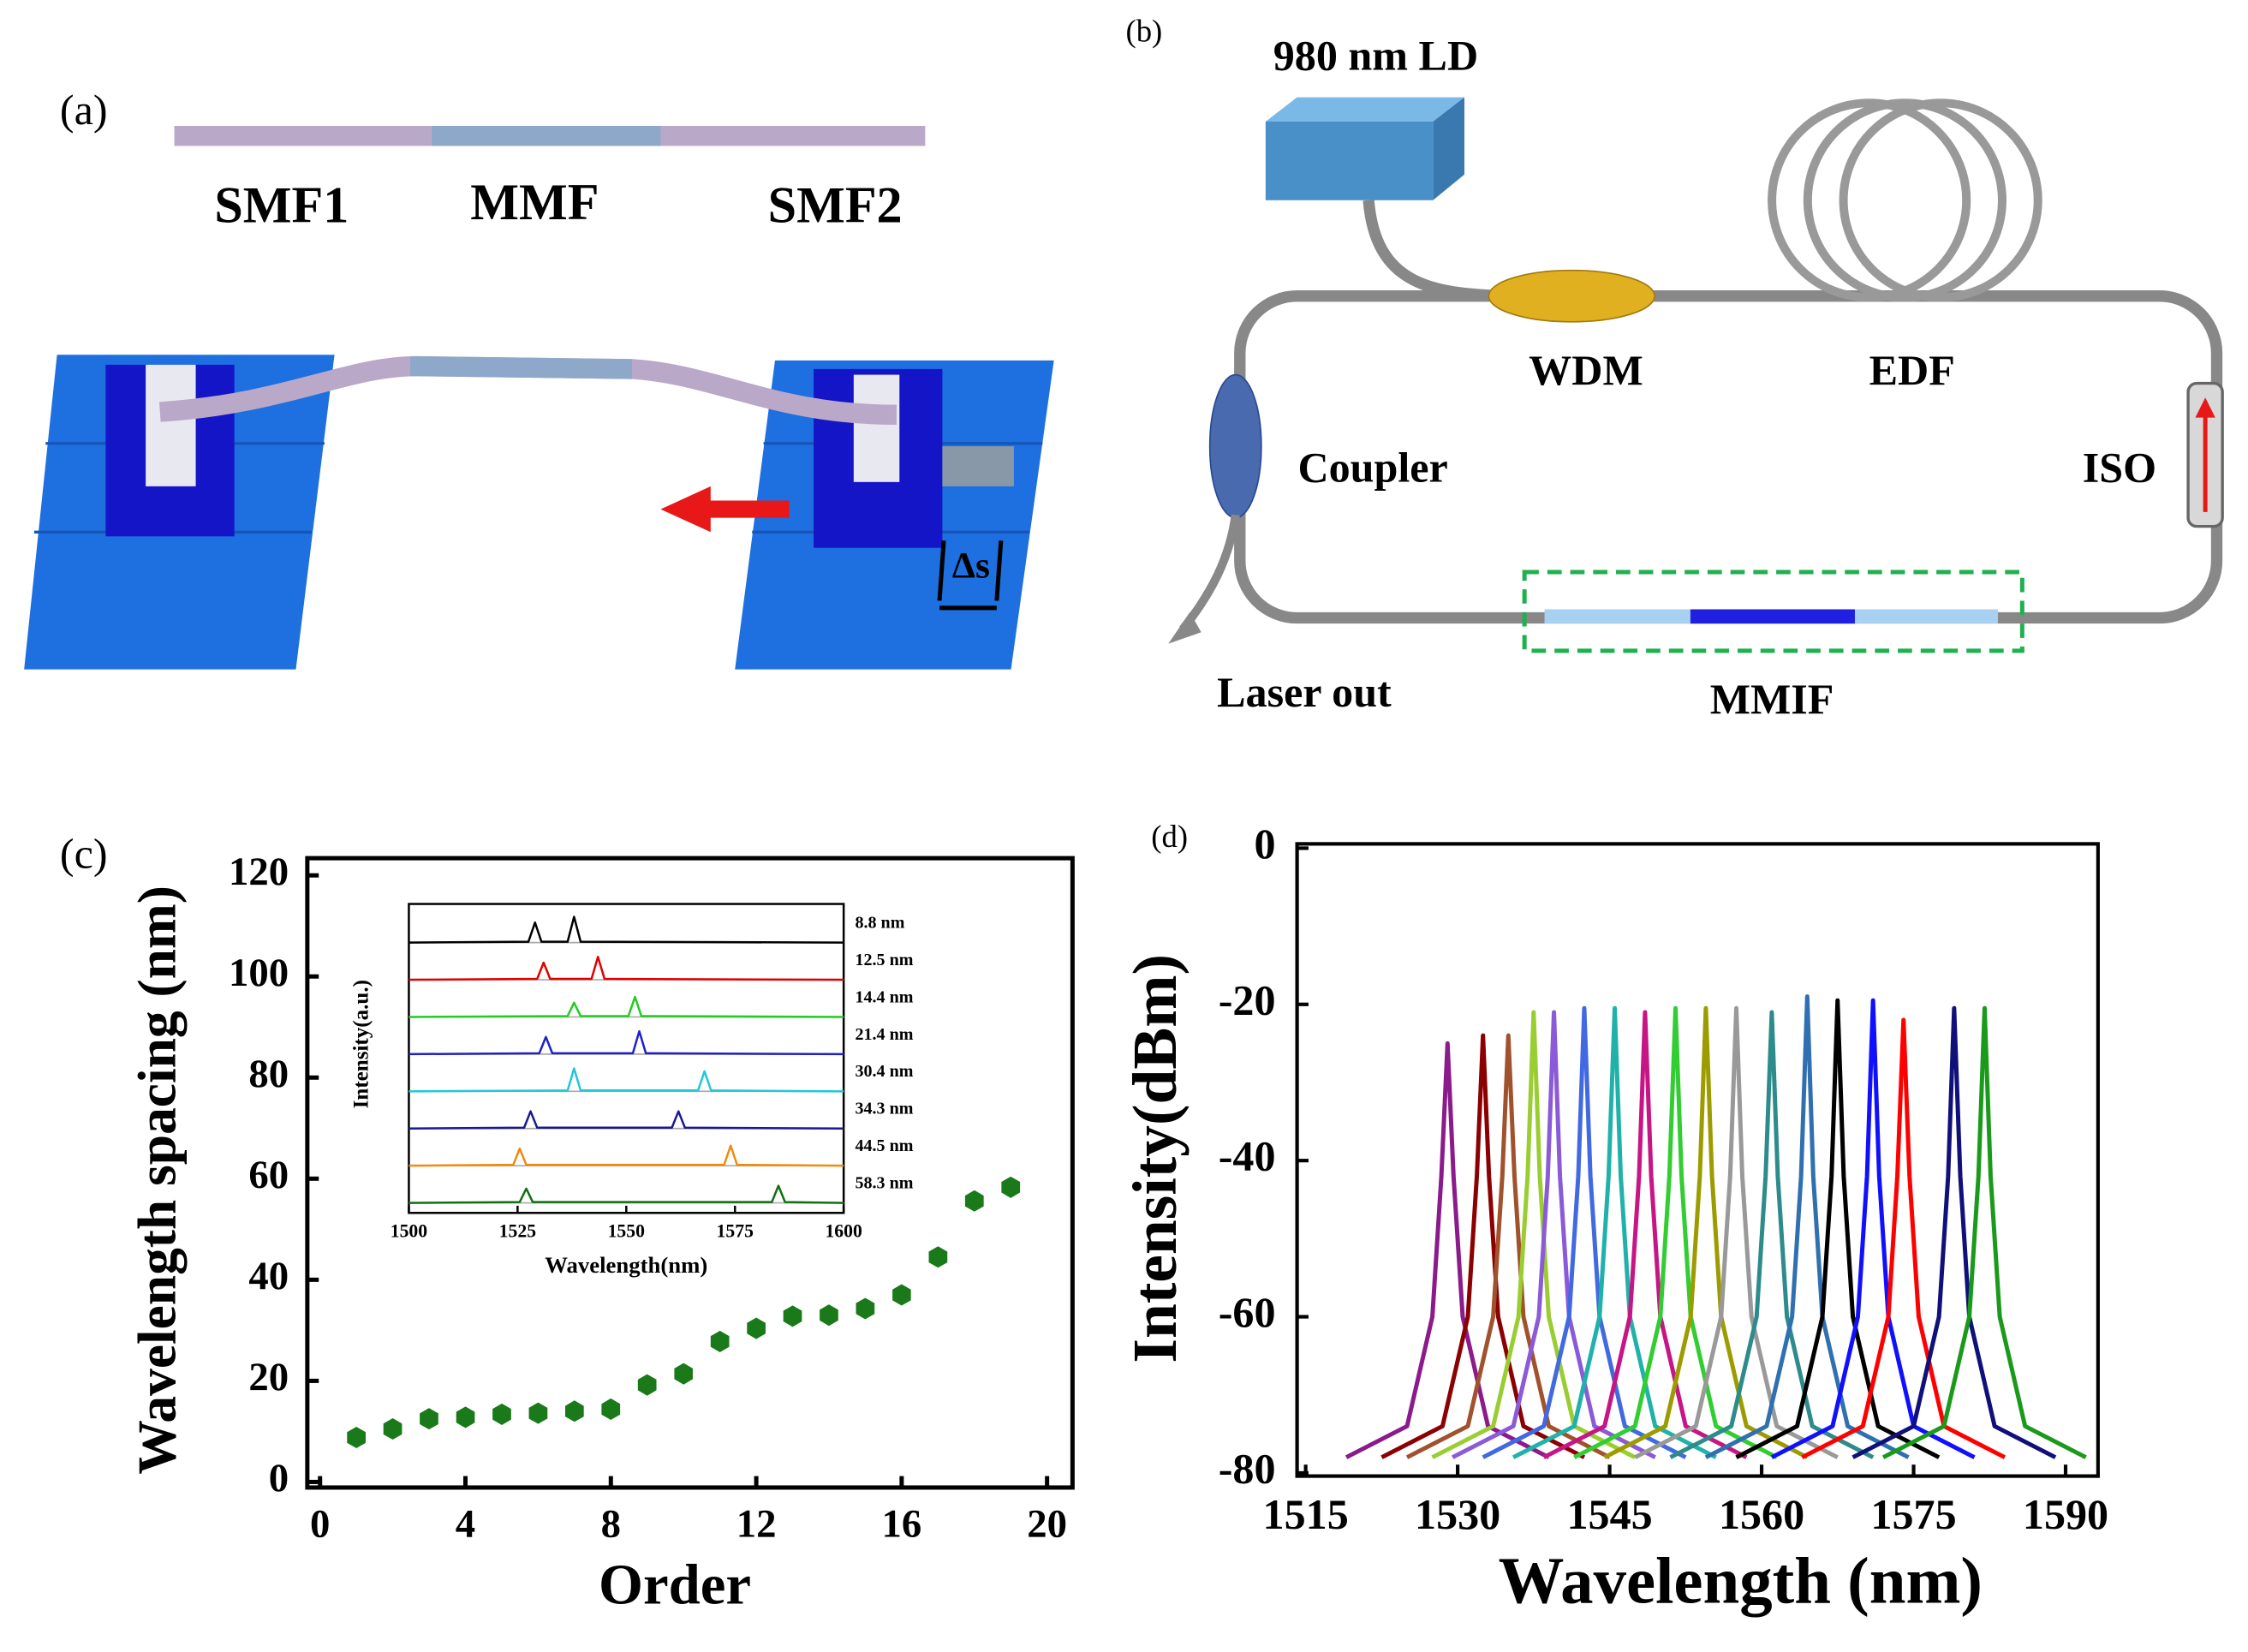 This screenshot has width=2248, height=1652. What do you see at coordinates (259, 973) in the screenshot?
I see `y-tick-label: 100` at bounding box center [259, 973].